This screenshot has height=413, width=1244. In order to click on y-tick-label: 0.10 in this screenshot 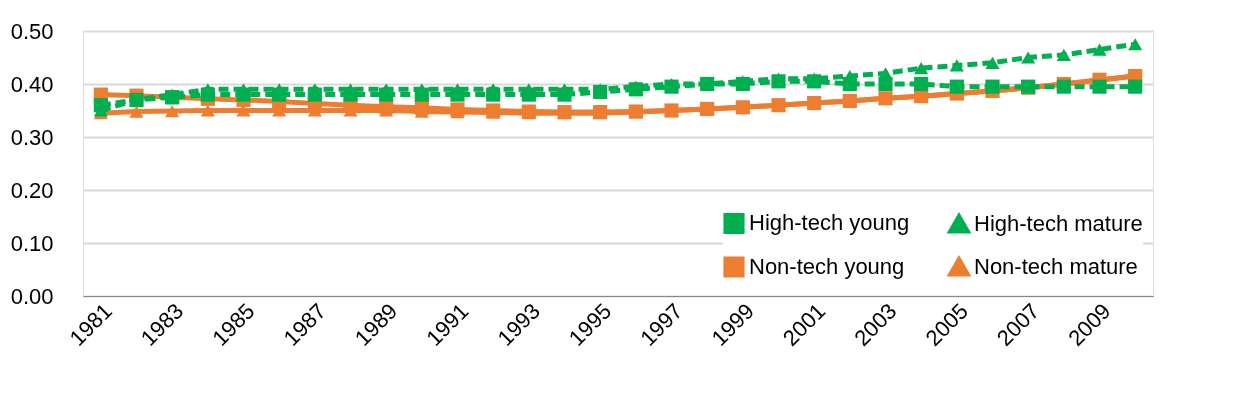, I will do `click(32, 243)`.